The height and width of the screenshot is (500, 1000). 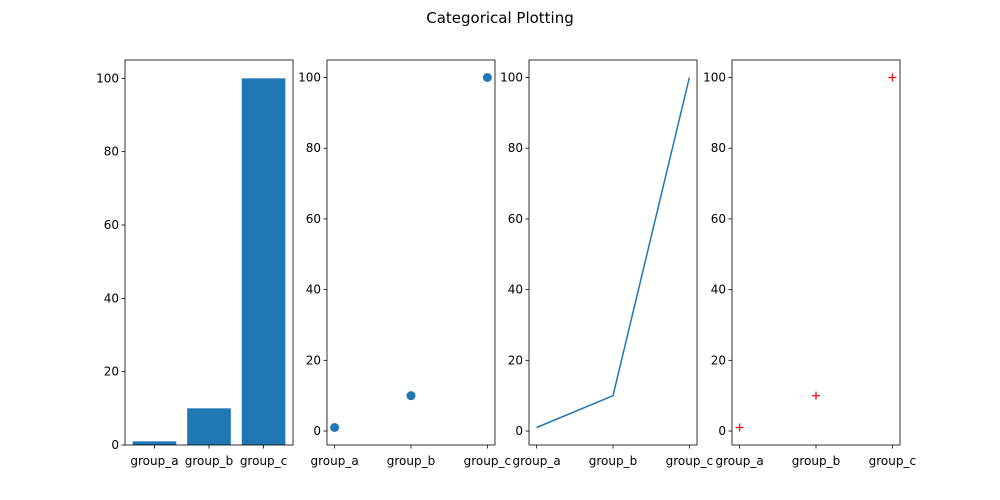 I want to click on series-line, so click(x=613, y=253).